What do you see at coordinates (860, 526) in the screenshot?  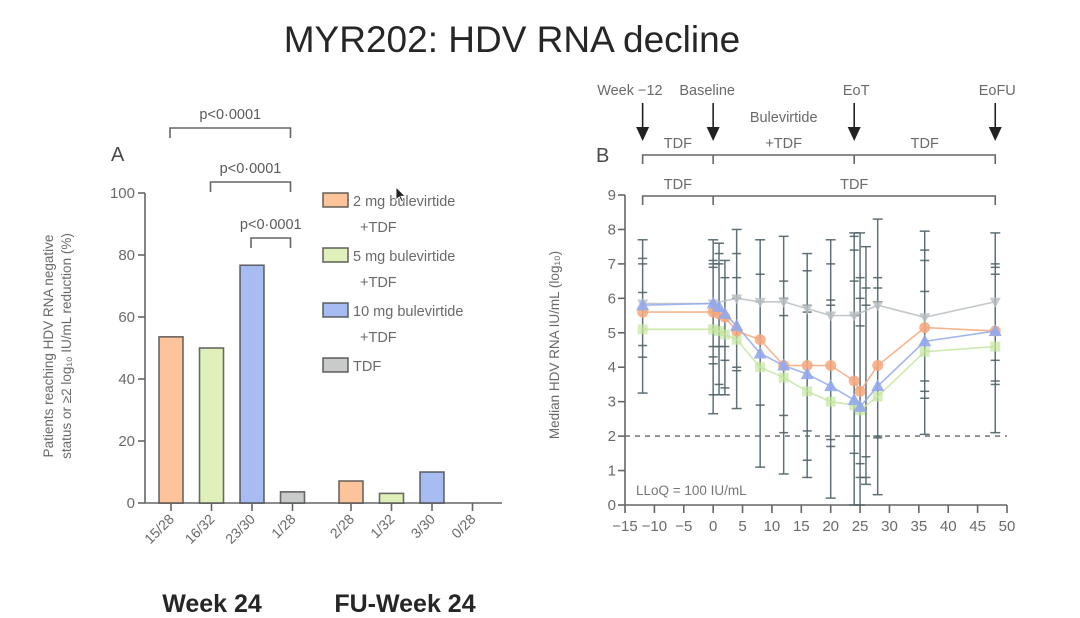 I see `panel-b-x-tick-label: 25` at bounding box center [860, 526].